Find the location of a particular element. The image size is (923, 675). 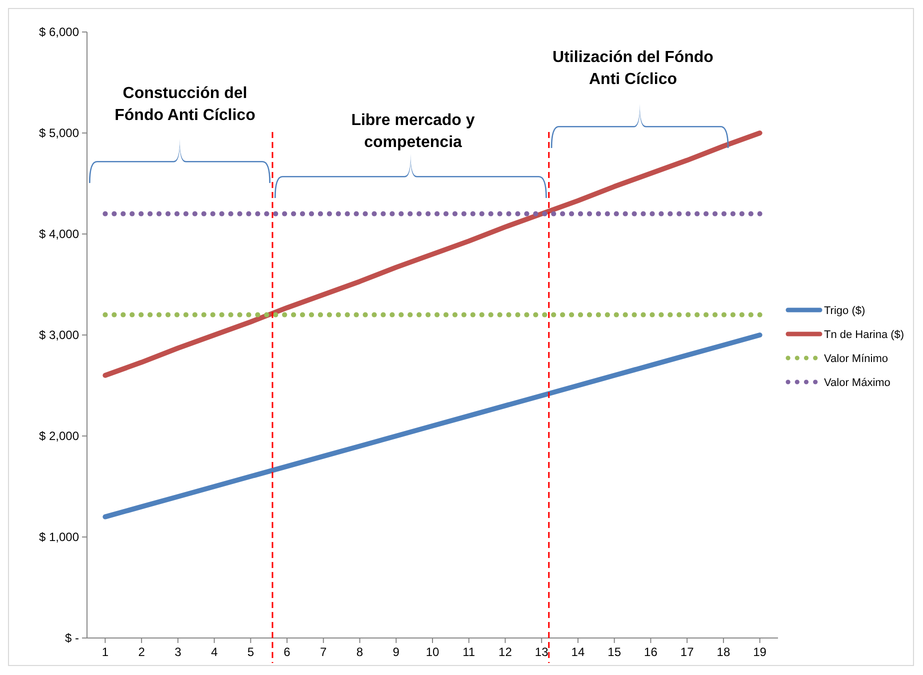

x-tick-label: 2 is located at coordinates (142, 652).